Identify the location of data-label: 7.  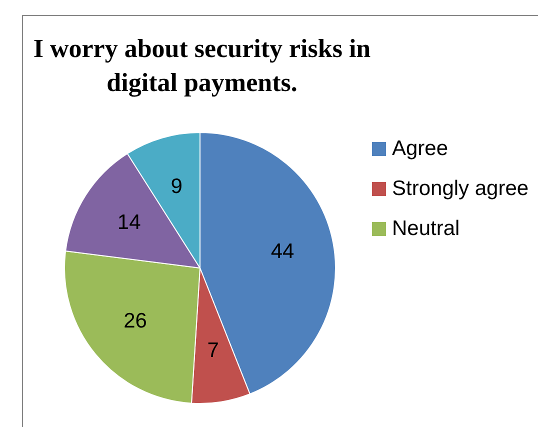
(213, 350).